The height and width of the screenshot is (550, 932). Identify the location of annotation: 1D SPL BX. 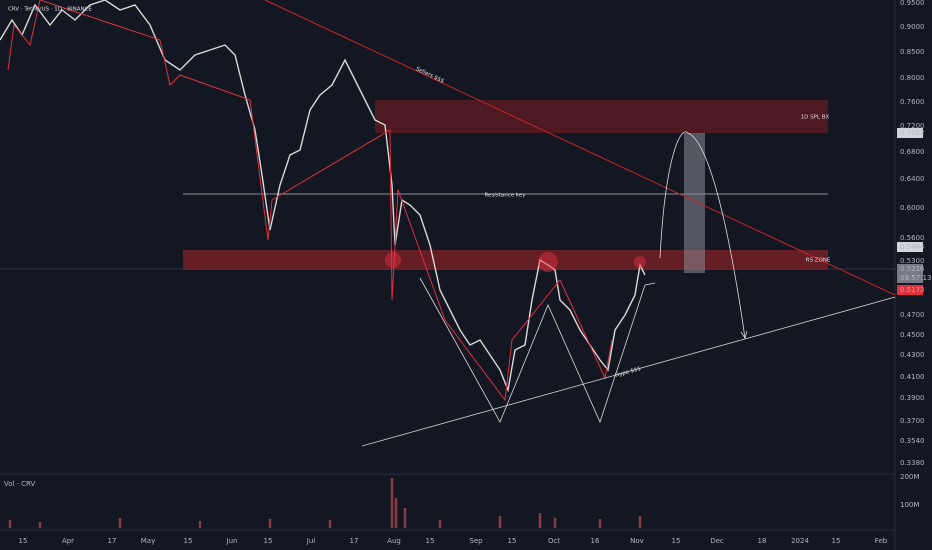
(815, 118).